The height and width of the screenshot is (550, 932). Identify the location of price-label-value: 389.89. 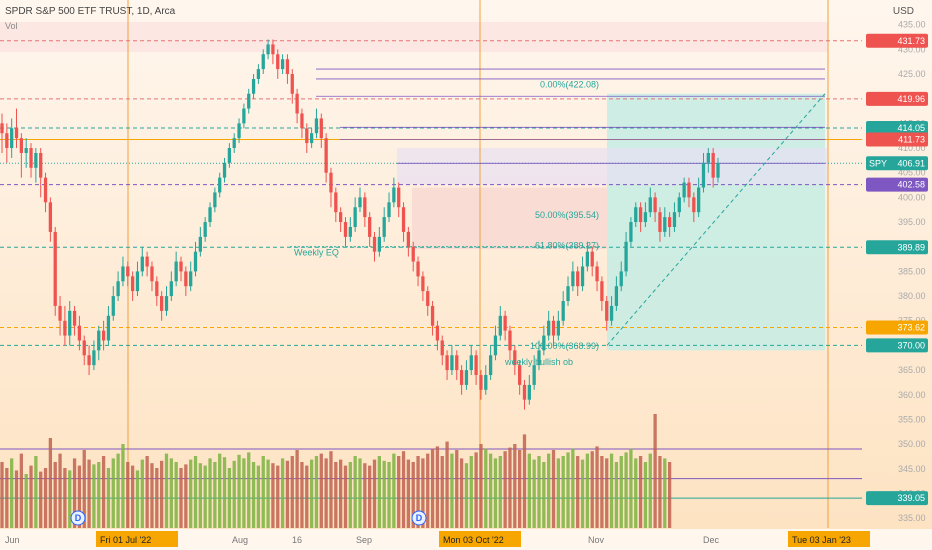
(911, 247).